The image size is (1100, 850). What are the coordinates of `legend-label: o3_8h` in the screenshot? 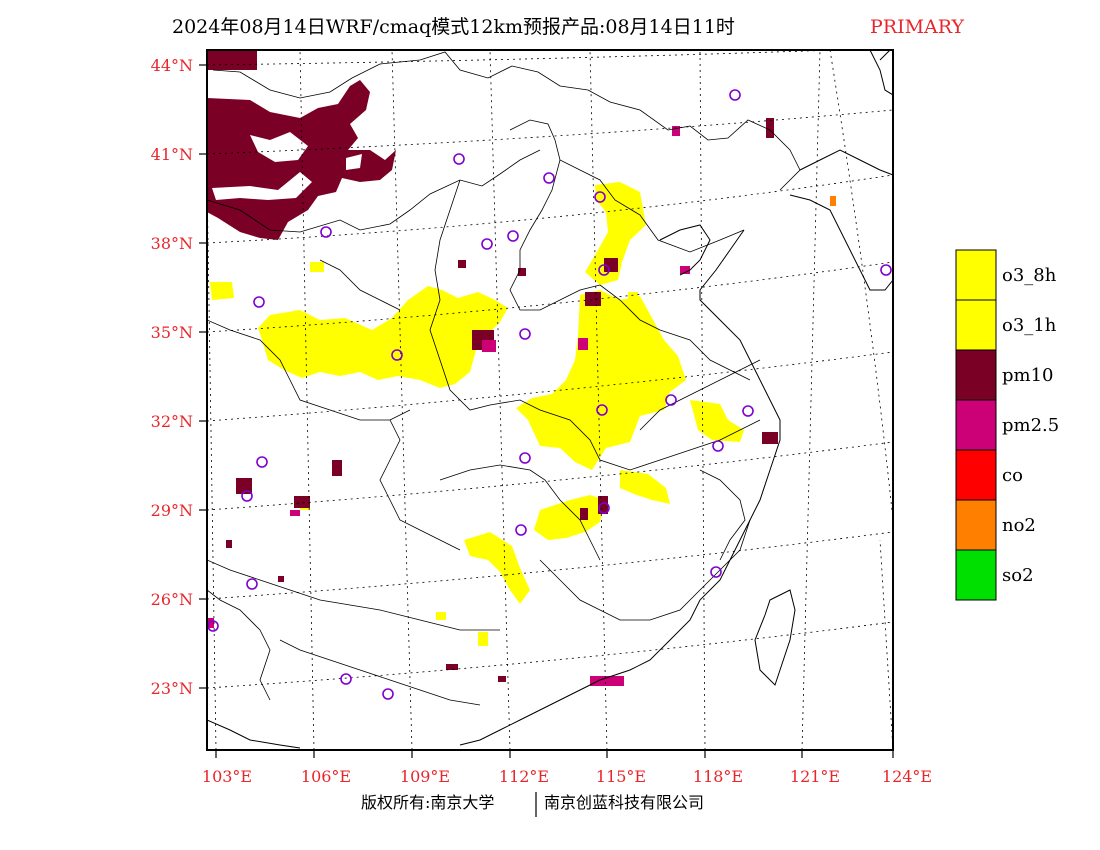 It's located at (1029, 275).